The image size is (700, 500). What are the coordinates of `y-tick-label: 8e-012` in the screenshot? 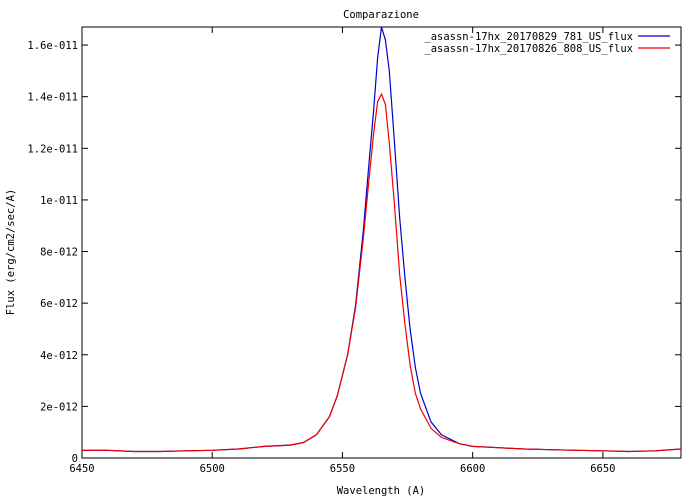 It's located at (59, 253).